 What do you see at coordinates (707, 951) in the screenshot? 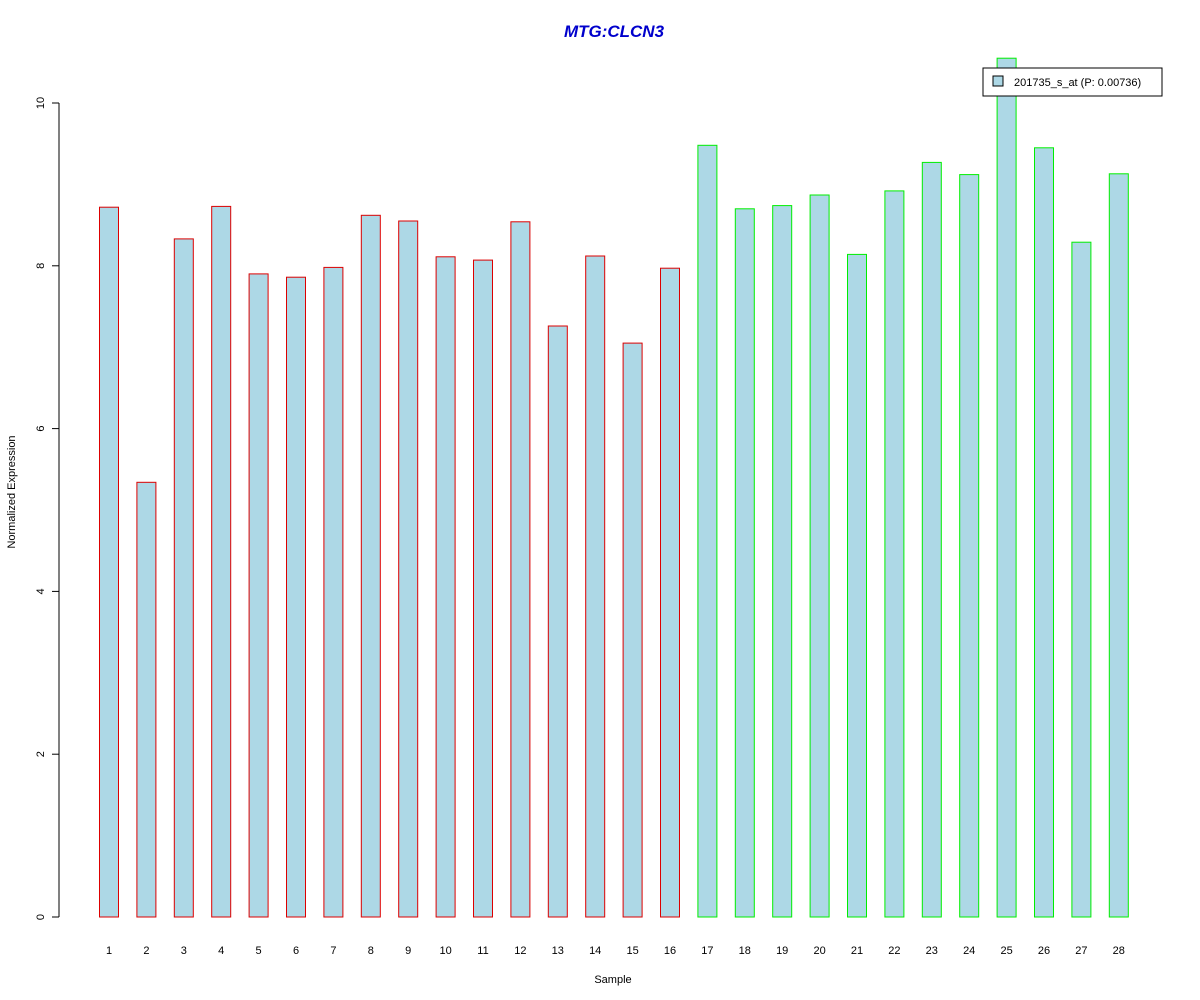
I see `x-tick-label: 17` at bounding box center [707, 951].